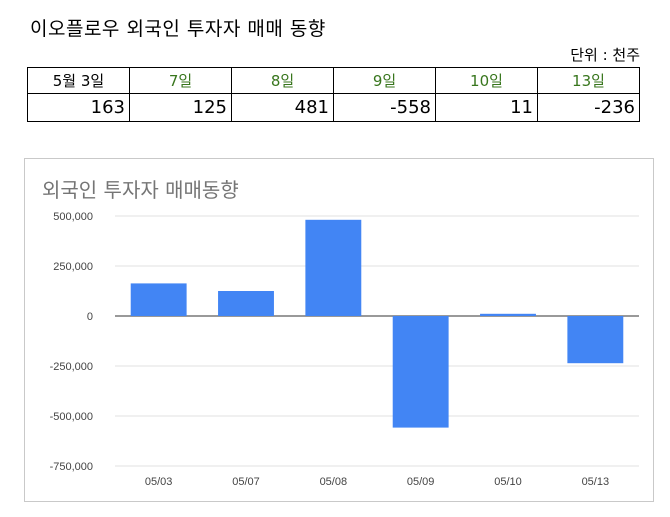 Image resolution: width=670 pixels, height=517 pixels. Describe the element at coordinates (180, 107) in the screenshot. I see `value-cell: 125` at that location.